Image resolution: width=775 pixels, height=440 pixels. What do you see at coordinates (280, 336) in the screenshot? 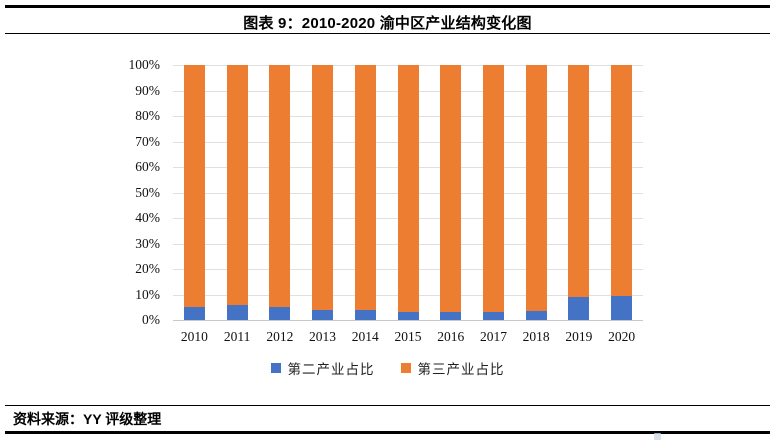
I see `x-tick-label: 2012` at bounding box center [280, 336].